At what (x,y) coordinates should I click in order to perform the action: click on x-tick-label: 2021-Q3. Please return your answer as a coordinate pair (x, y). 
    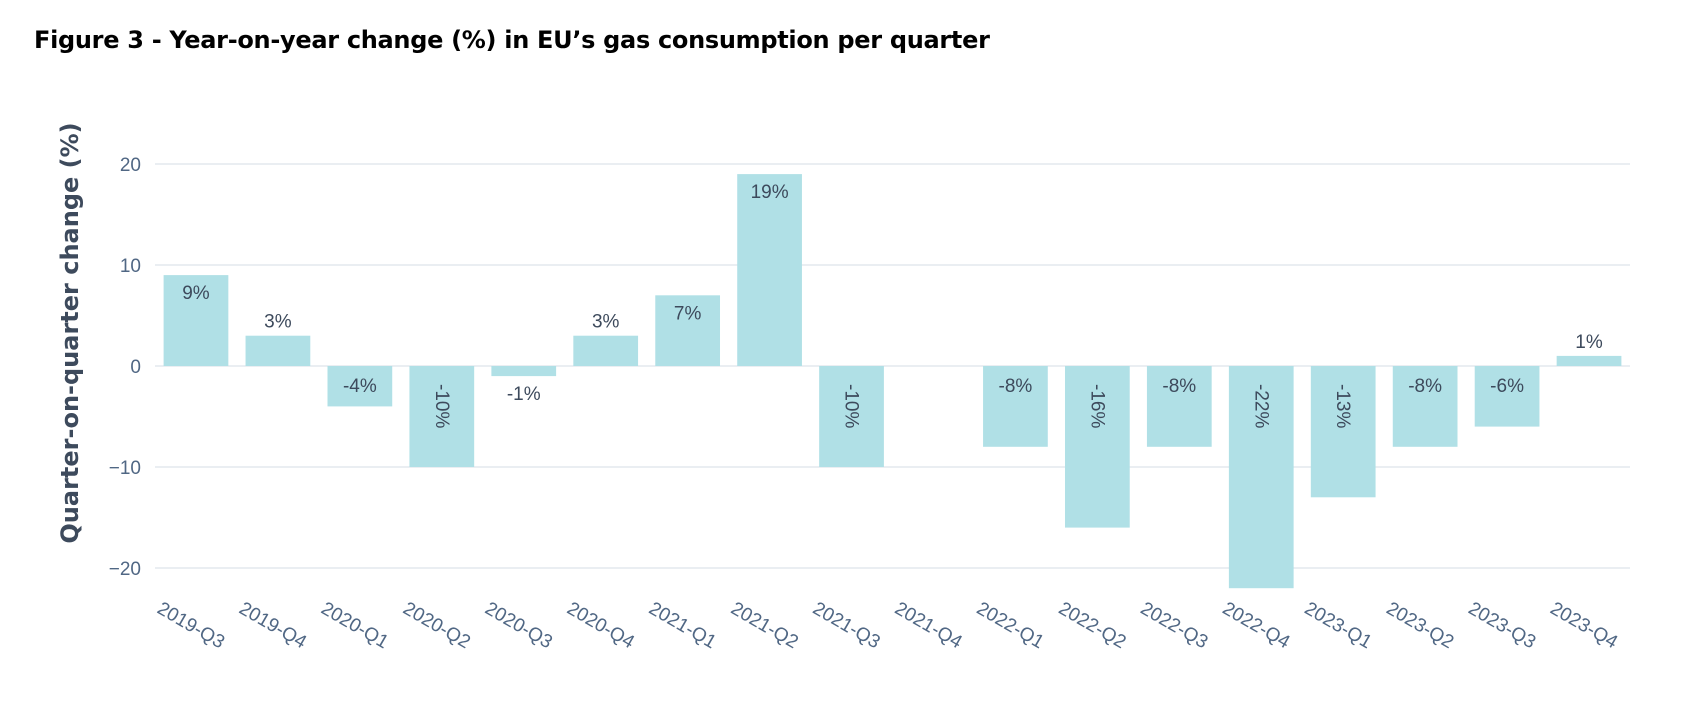
    Looking at the image, I should click on (846, 625).